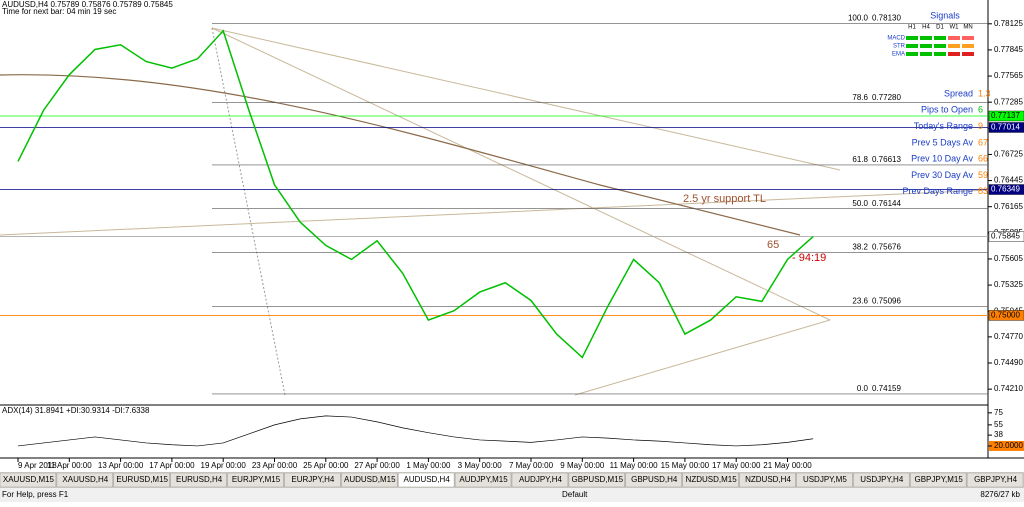  What do you see at coordinates (1008, 388) in the screenshot?
I see `y-tick-label: 0.74210` at bounding box center [1008, 388].